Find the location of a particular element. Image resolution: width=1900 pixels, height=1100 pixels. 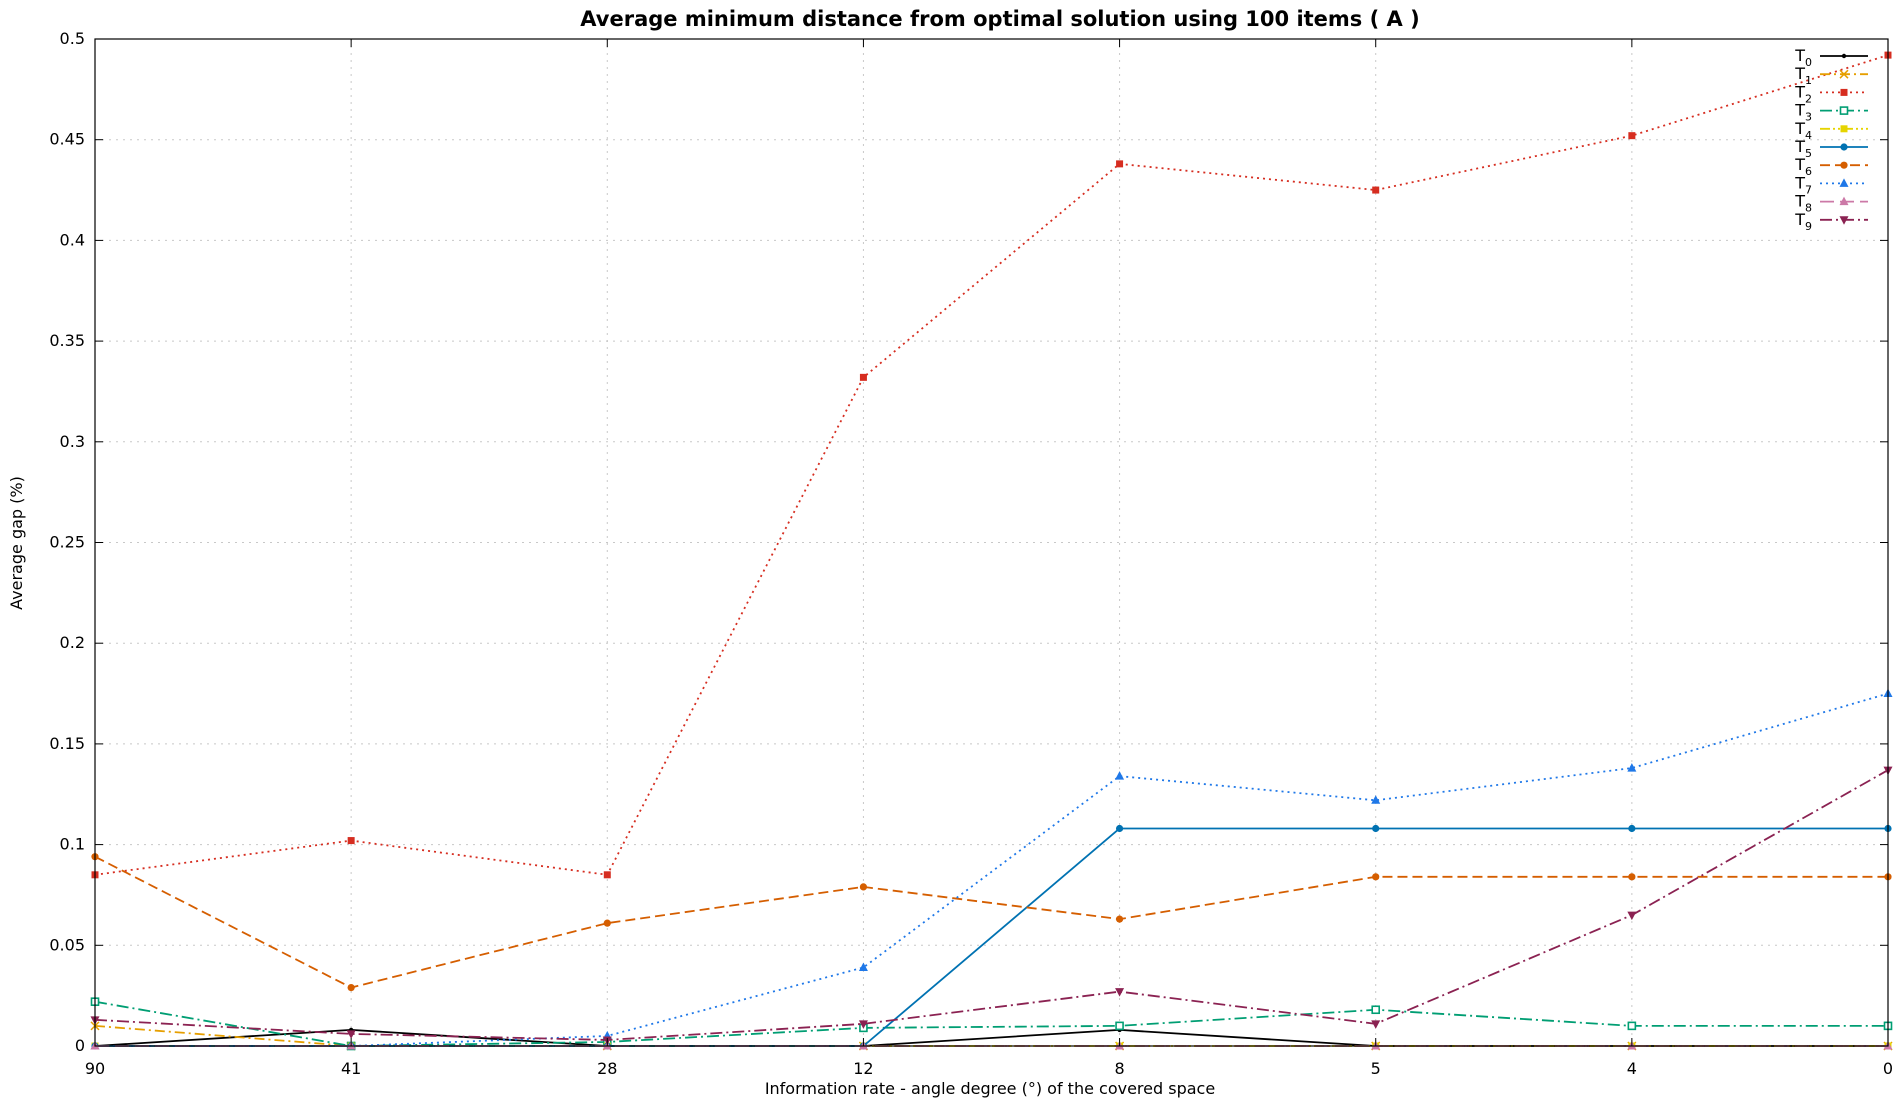

x-tick-label: 12 is located at coordinates (863, 1068).